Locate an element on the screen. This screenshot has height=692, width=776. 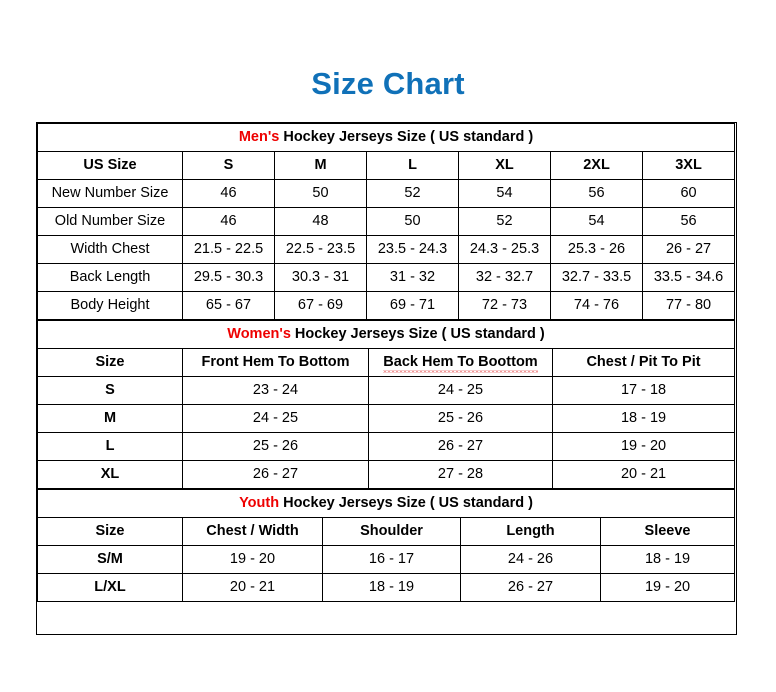
womens-row-1-val-2: 18 - 19 is located at coordinates (643, 418).